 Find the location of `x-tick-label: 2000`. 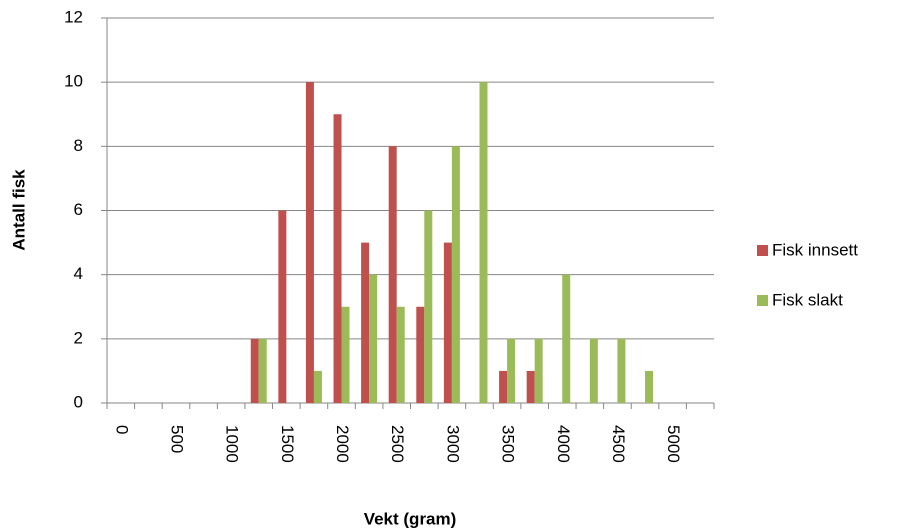

x-tick-label: 2000 is located at coordinates (342, 444).